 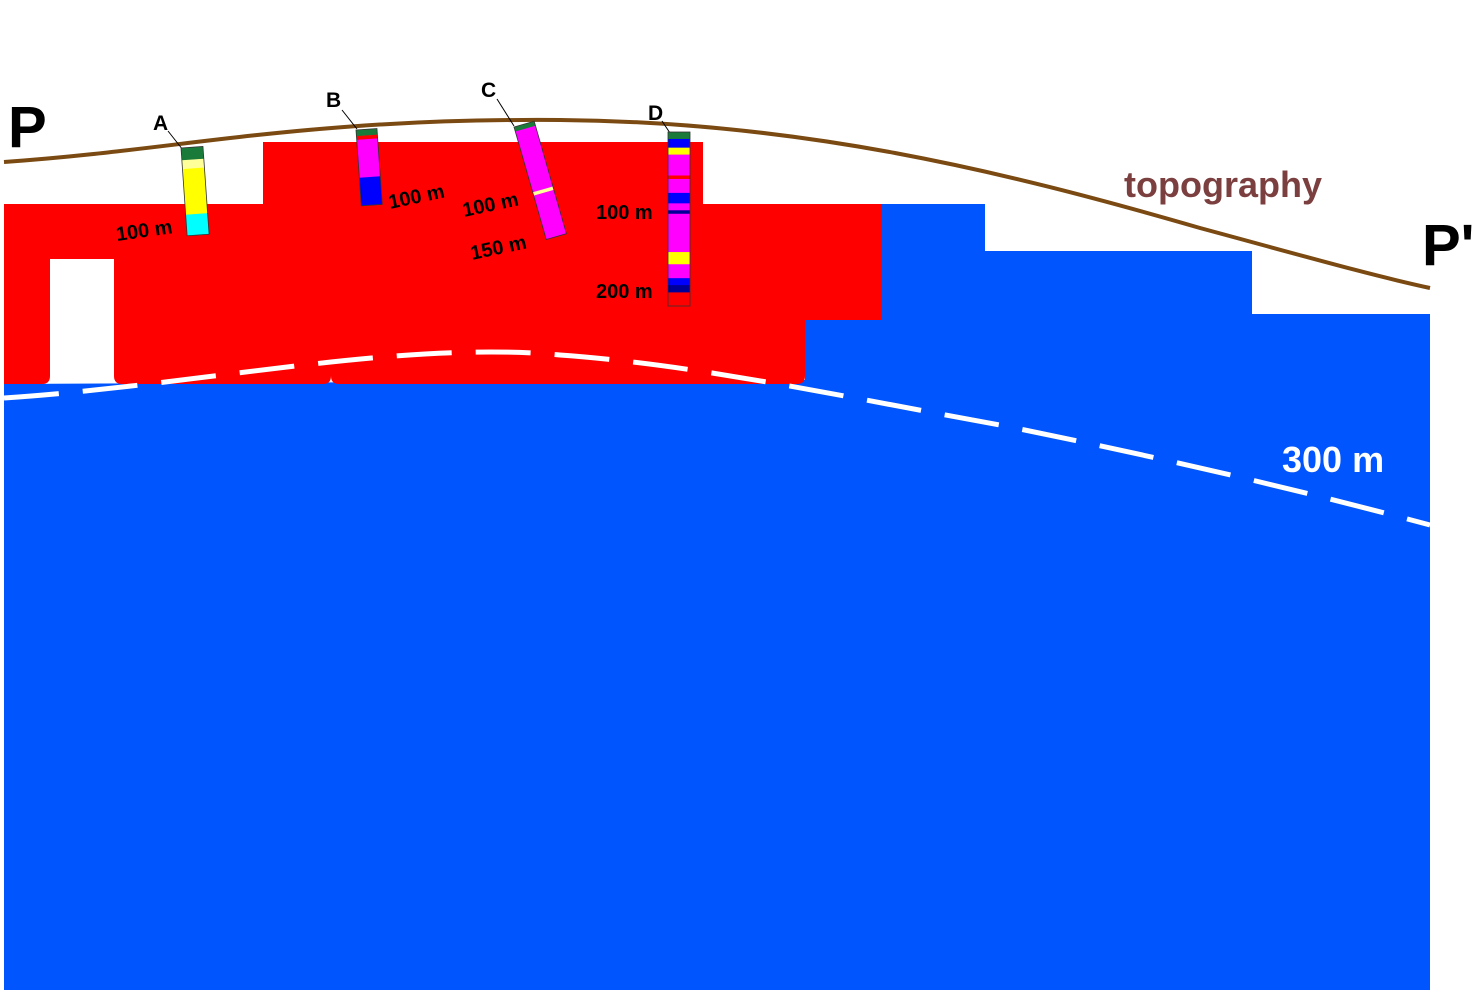 What do you see at coordinates (386, 151) in the screenshot?
I see `well-b: B 100 m` at bounding box center [386, 151].